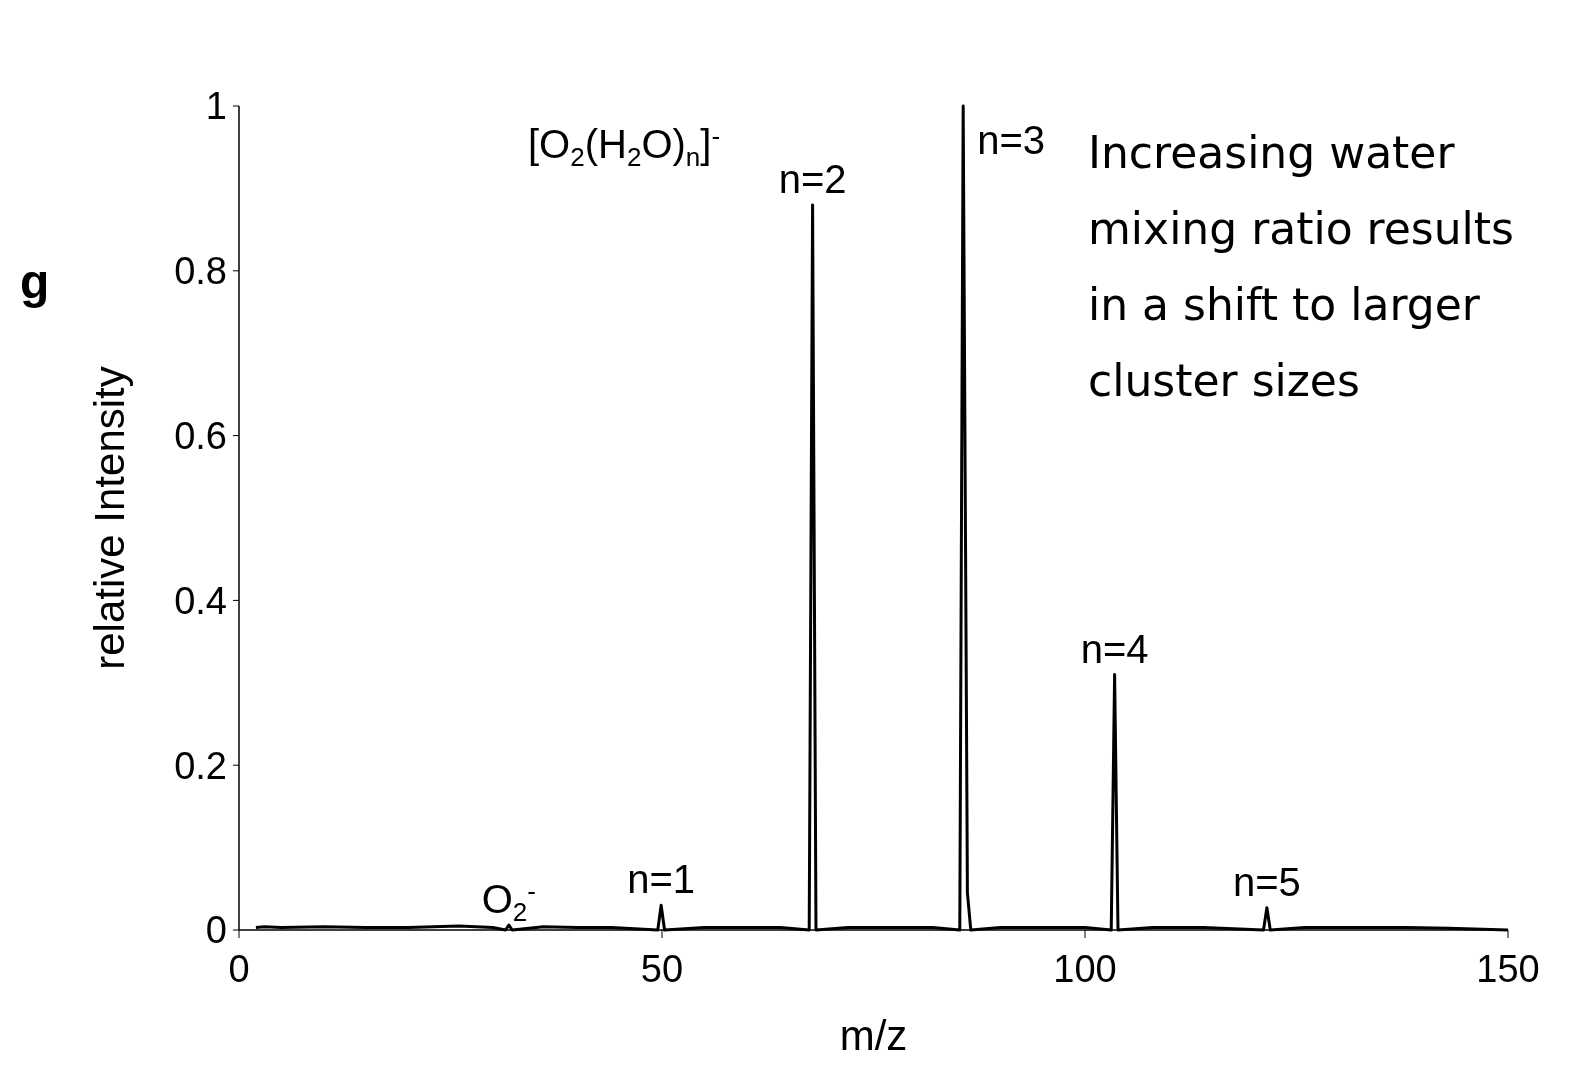 Image resolution: width=1590 pixels, height=1087 pixels. I want to click on x-tick-label: 50, so click(662, 969).